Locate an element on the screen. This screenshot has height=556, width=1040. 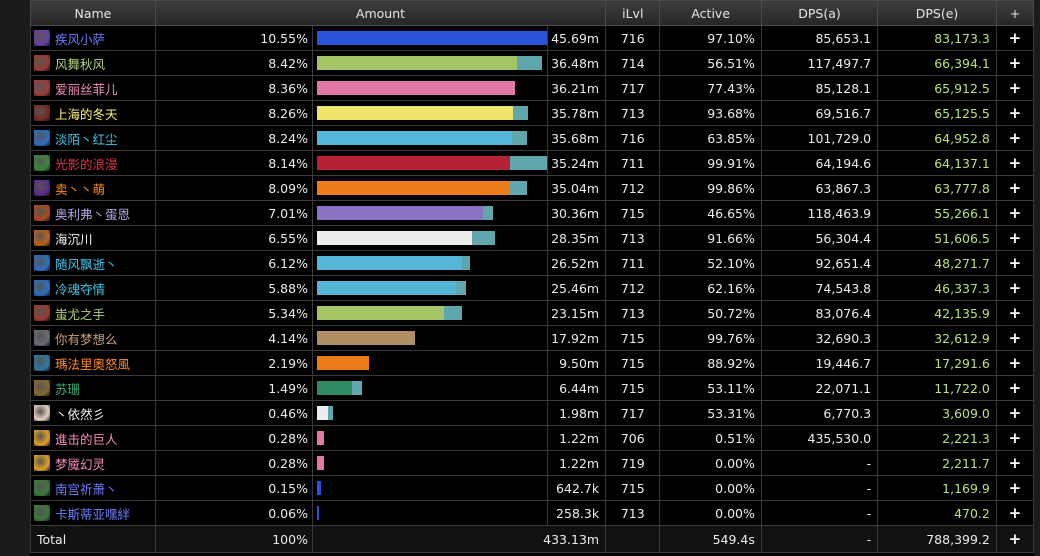
player-row: 南宫祈萧丶 0.15% 642.7k 715 0.00% -1,169.9 + is located at coordinates (532, 488).